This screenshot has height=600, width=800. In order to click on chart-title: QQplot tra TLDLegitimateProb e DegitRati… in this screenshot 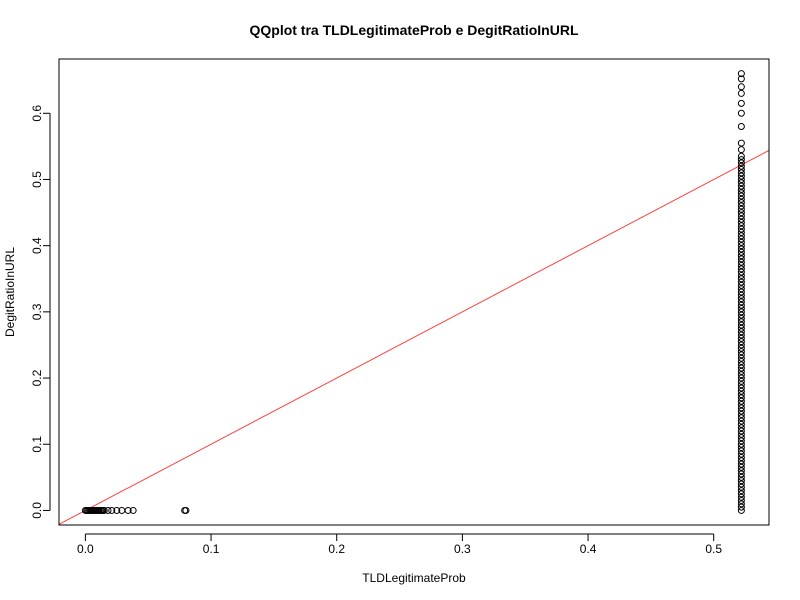, I will do `click(413, 30)`.